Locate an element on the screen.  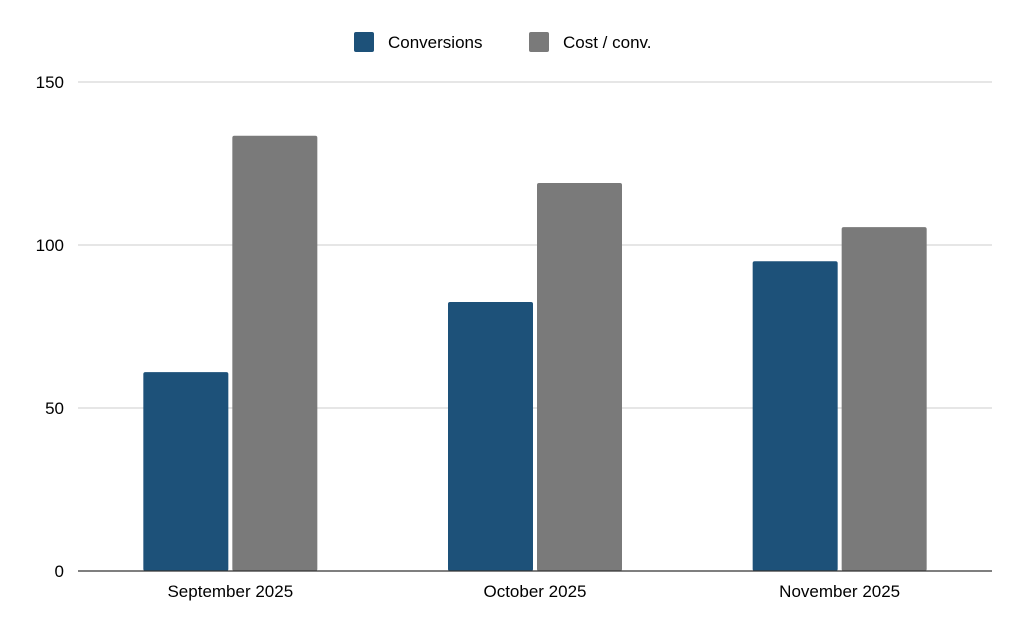
x-tick-label: October 2025 is located at coordinates (534, 591).